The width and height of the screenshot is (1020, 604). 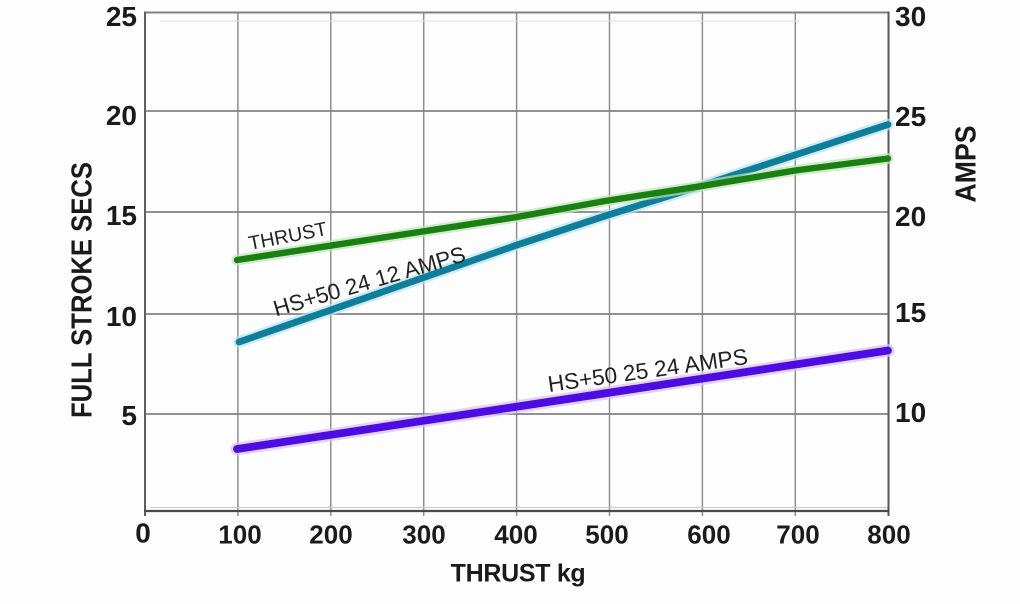 I want to click on svg-text: 100, so click(x=239, y=535).